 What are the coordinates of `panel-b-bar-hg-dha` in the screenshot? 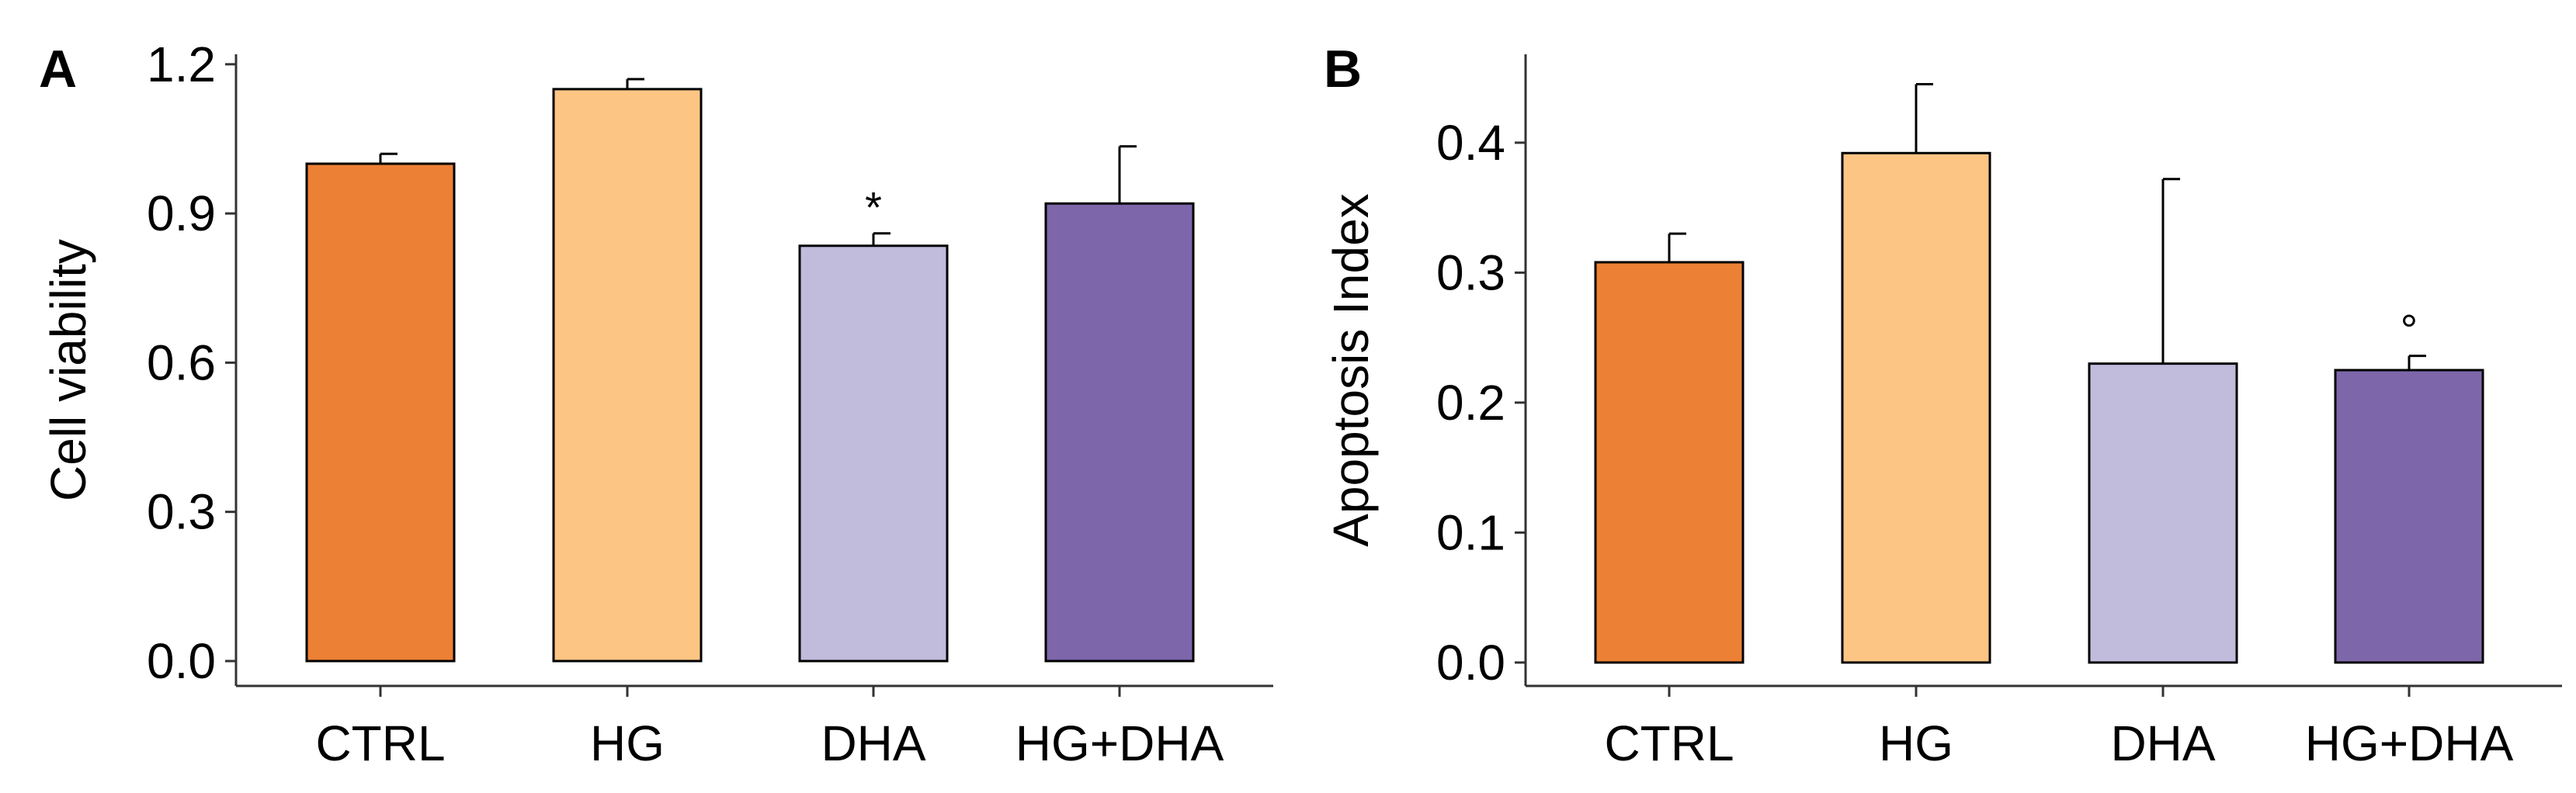 It's located at (2409, 516).